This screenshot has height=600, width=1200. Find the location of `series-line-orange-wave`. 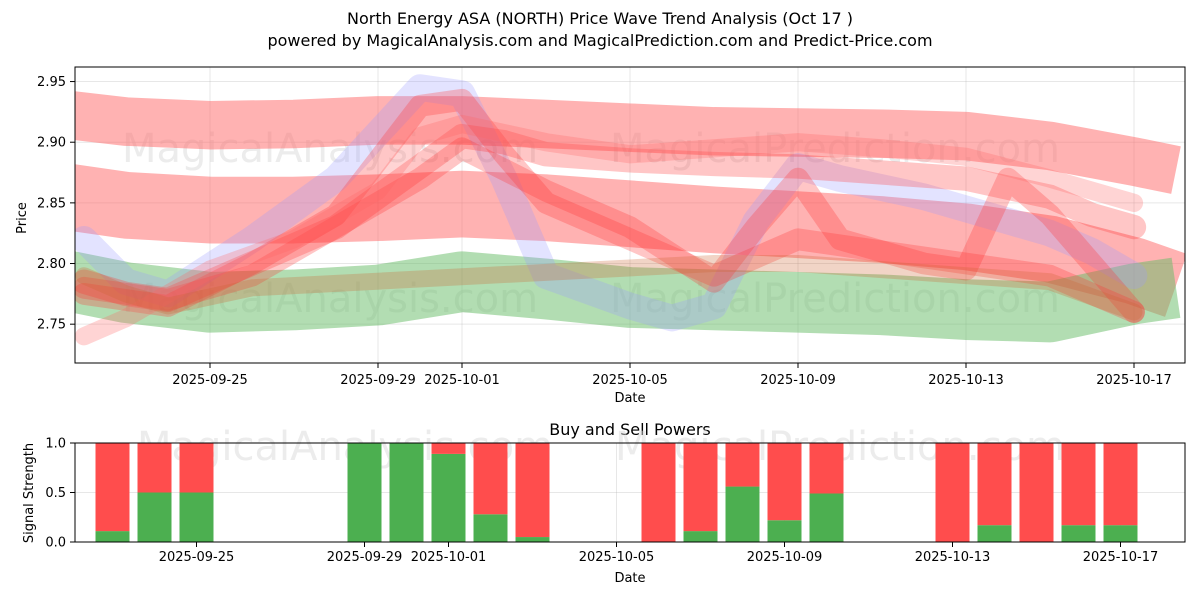

series-line-orange-wave is located at coordinates (609, 288).